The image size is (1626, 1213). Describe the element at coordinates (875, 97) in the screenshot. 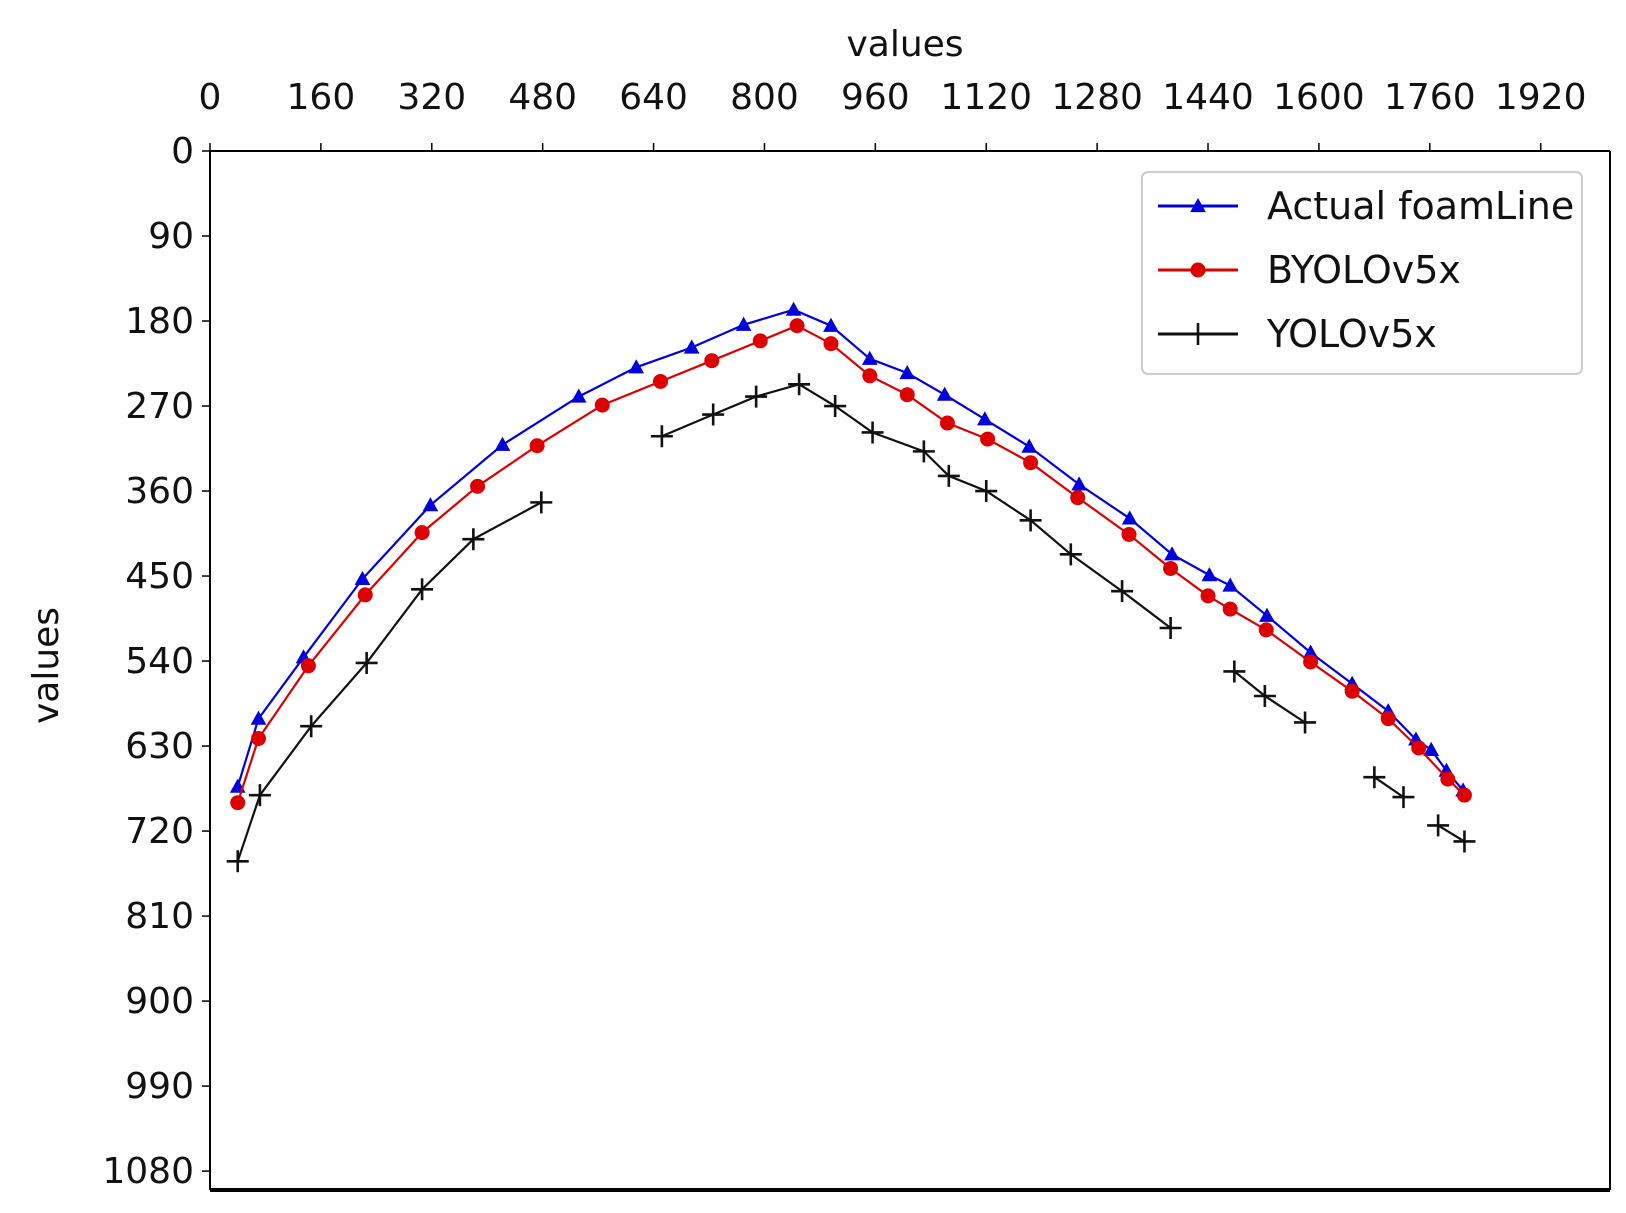

I see `x-tick-label: 960` at that location.